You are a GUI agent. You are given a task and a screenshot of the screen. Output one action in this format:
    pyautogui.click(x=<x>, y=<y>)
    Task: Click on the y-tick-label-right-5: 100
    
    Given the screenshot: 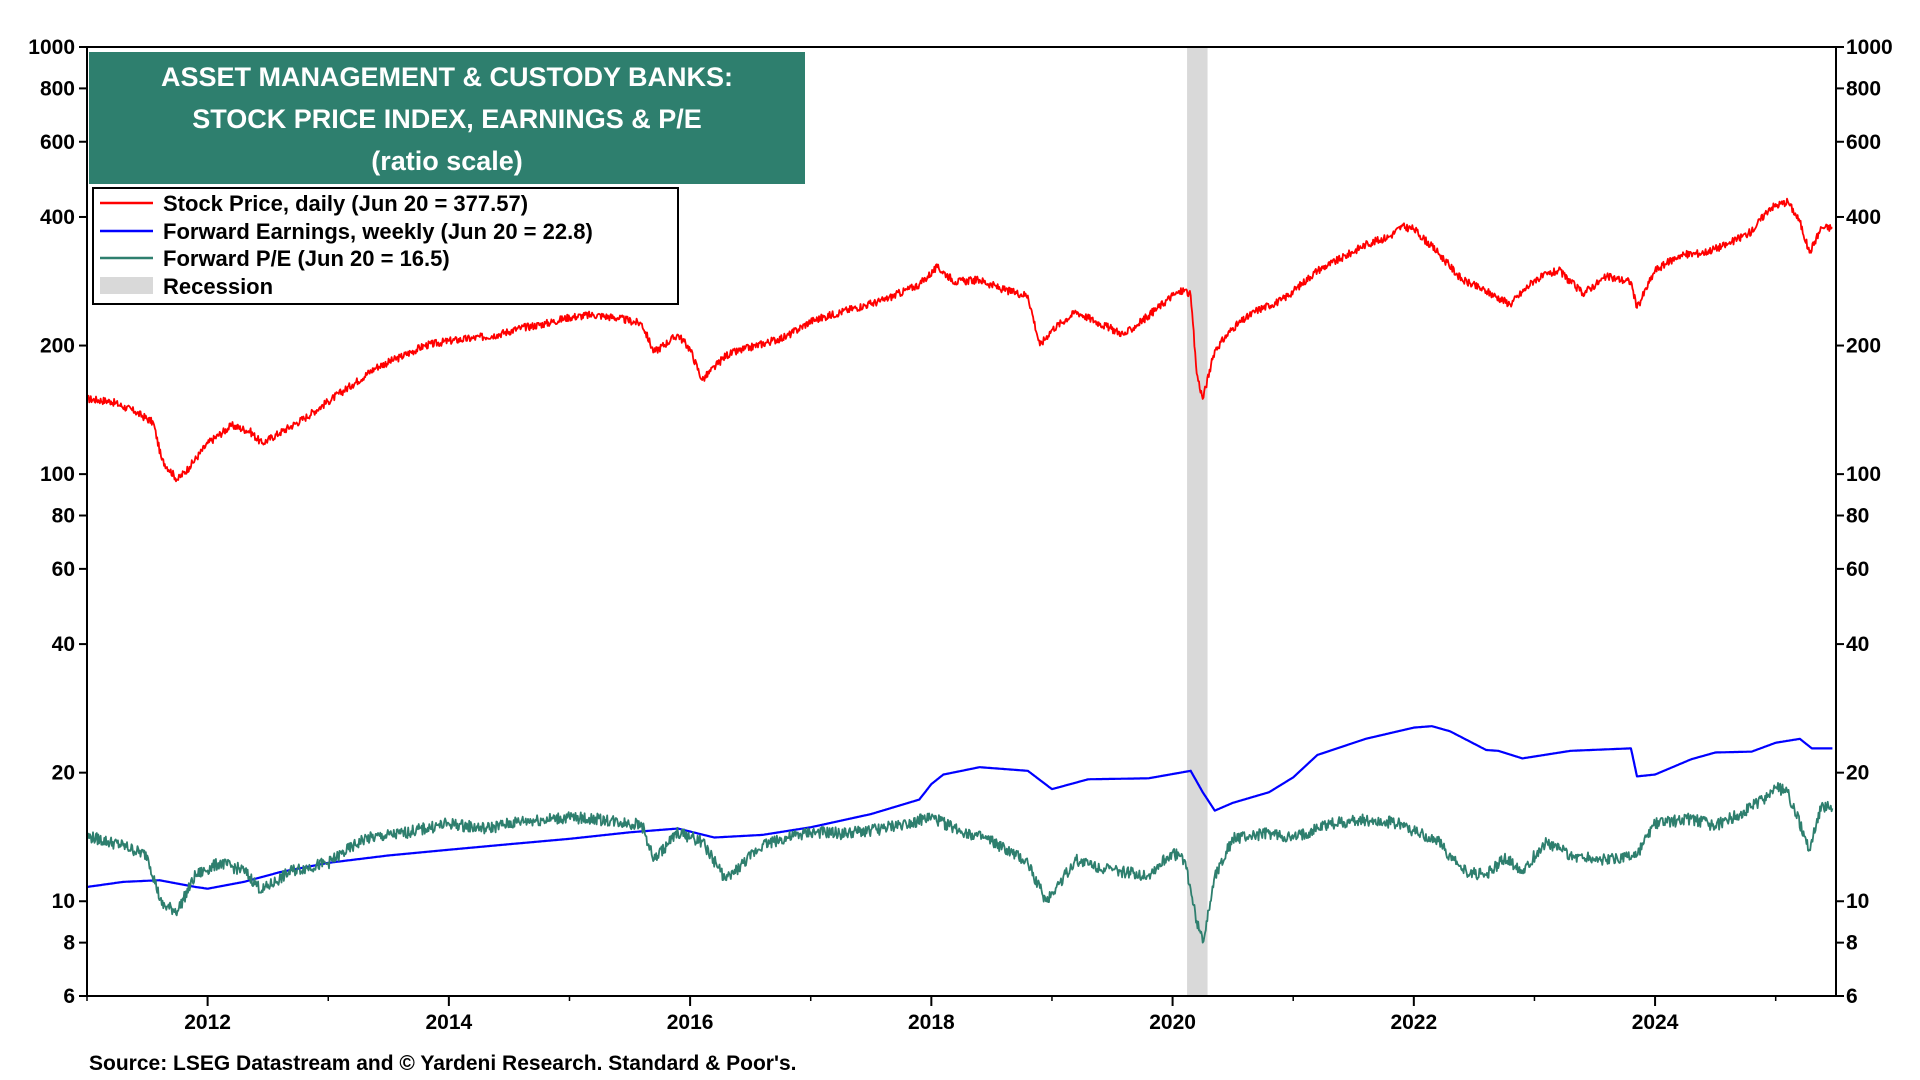 What is the action you would take?
    pyautogui.click(x=1863, y=474)
    